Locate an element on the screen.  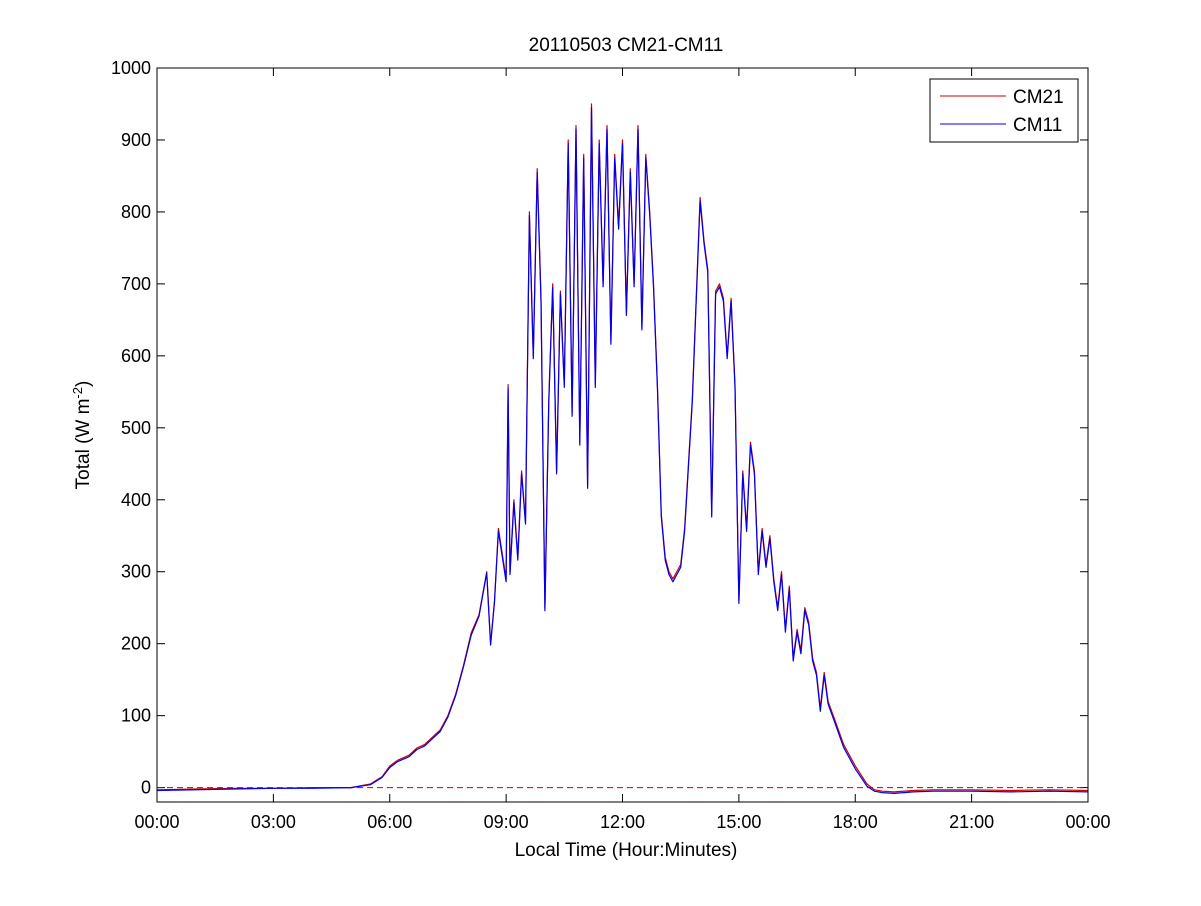
y-tick-label: 900 is located at coordinates (136, 140).